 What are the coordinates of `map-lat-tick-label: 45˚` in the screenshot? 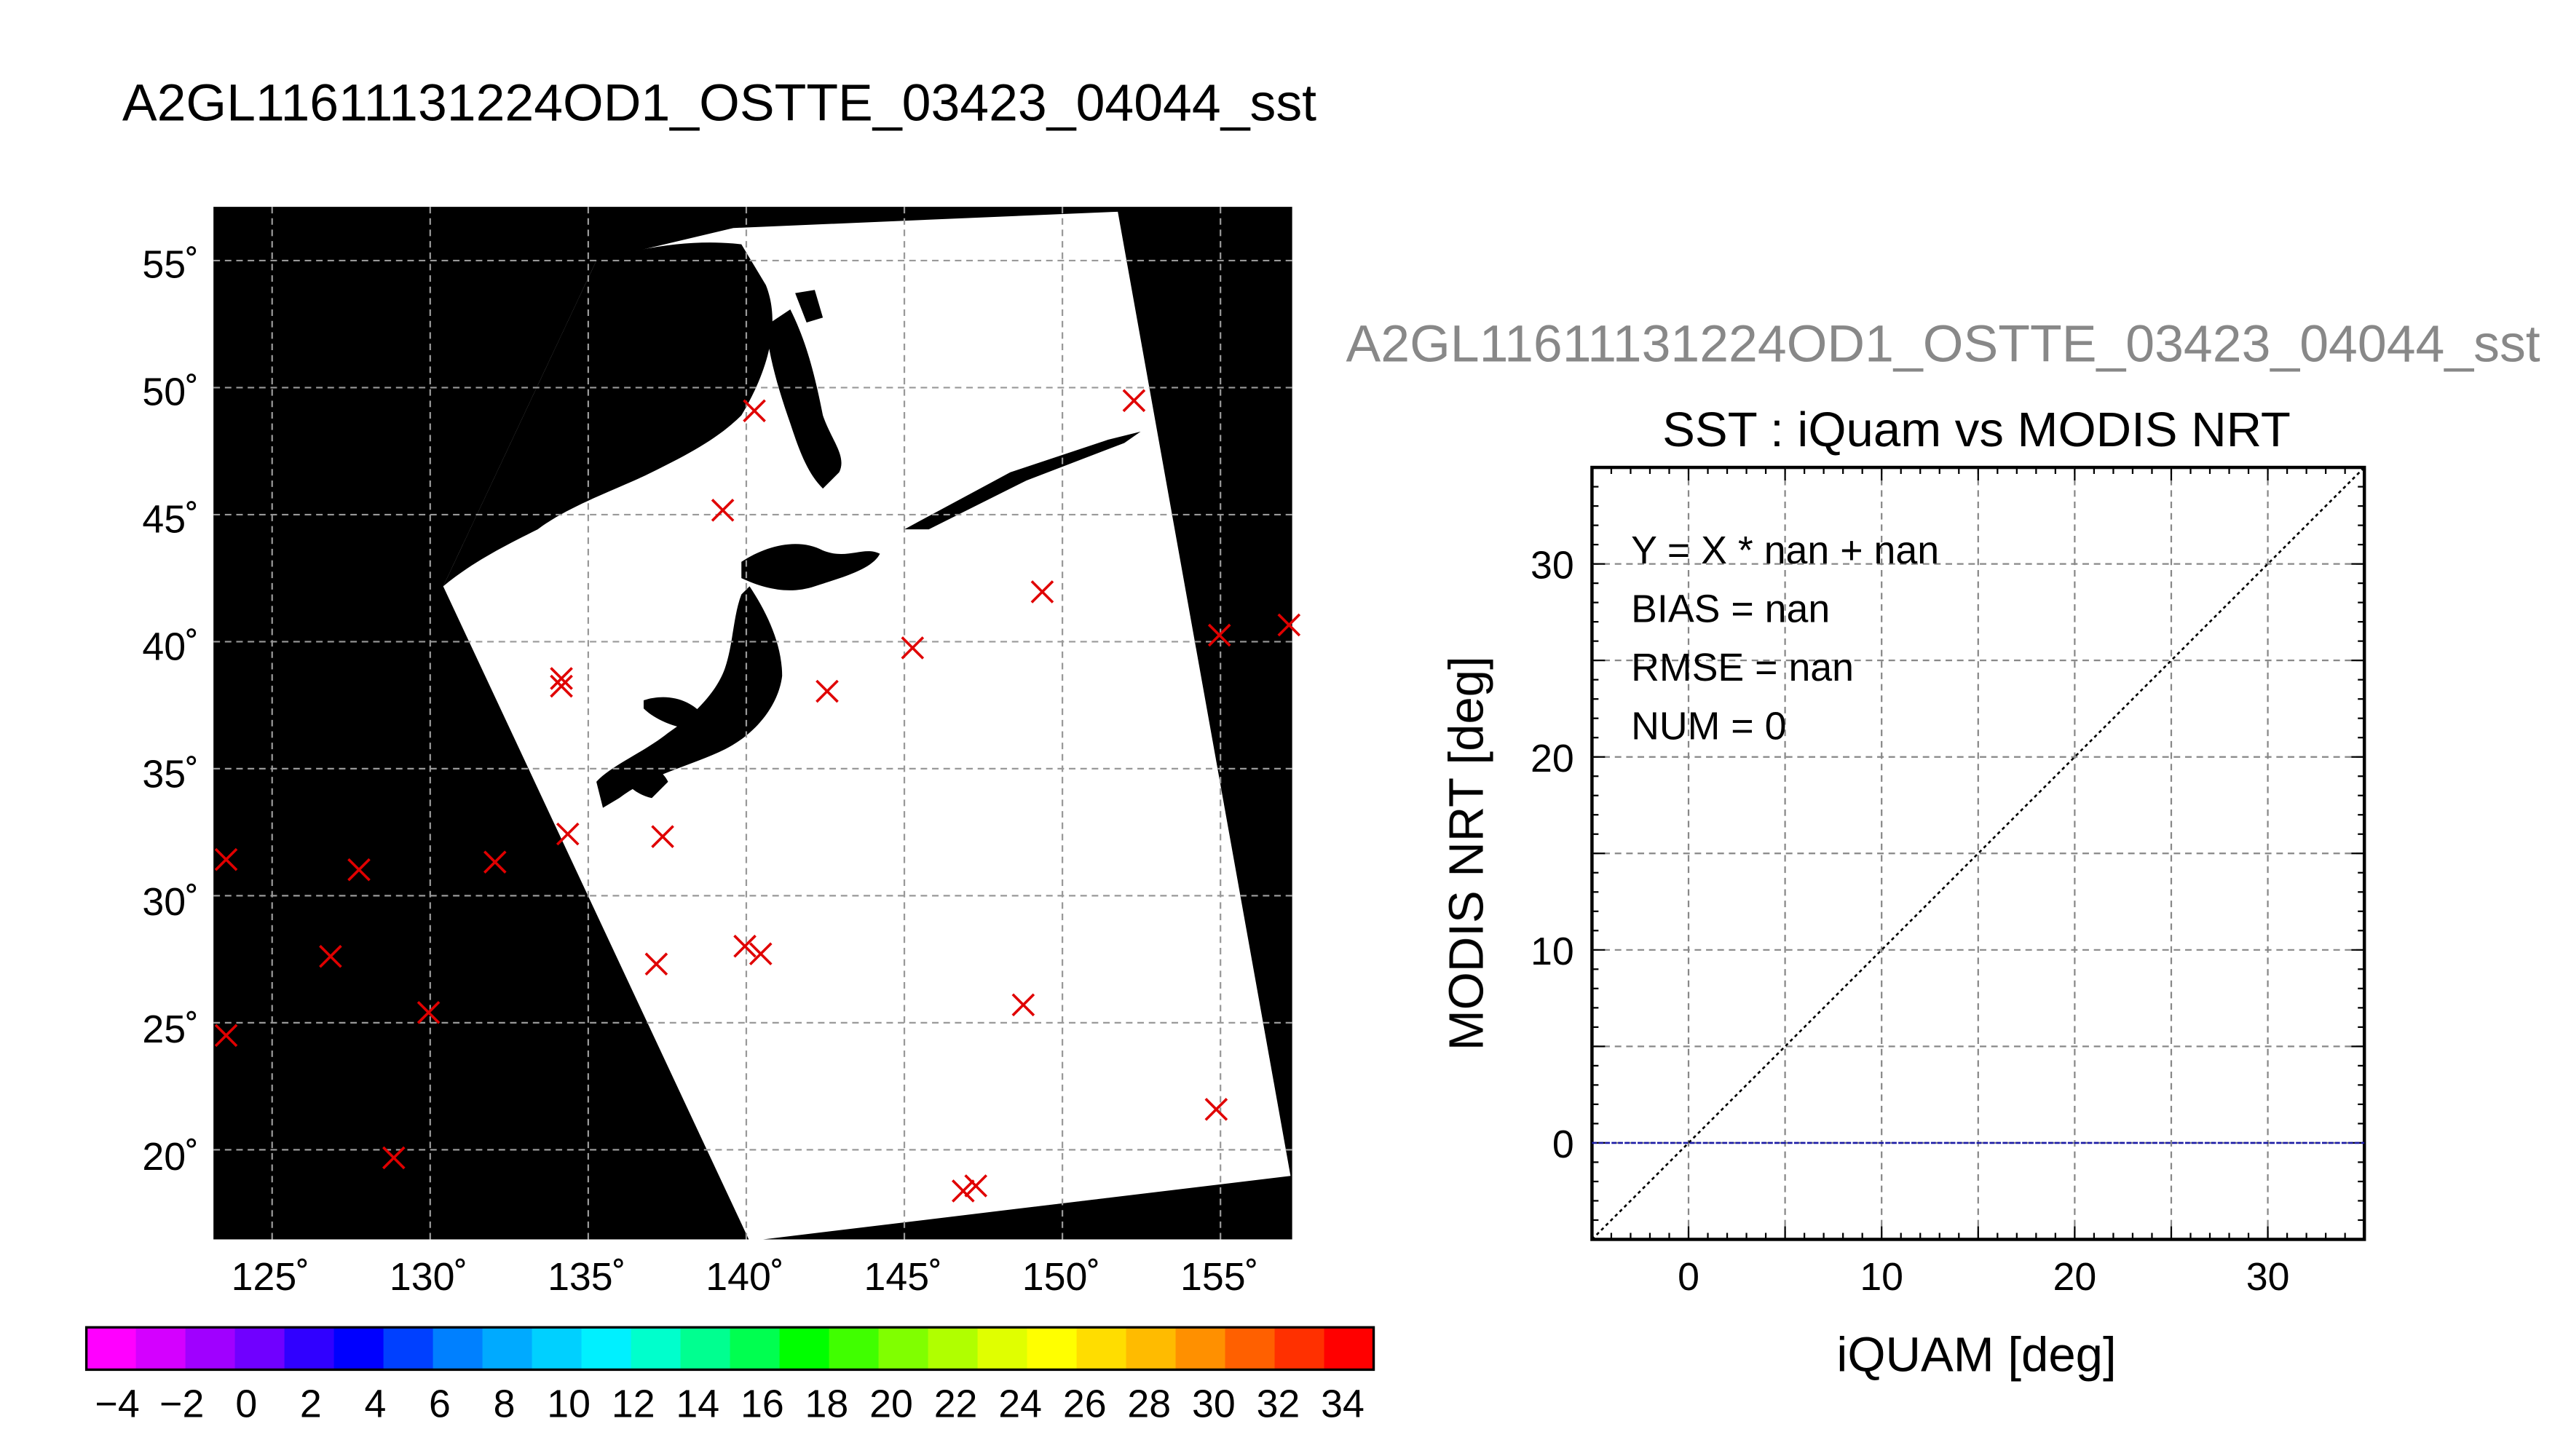 It's located at (170, 520).